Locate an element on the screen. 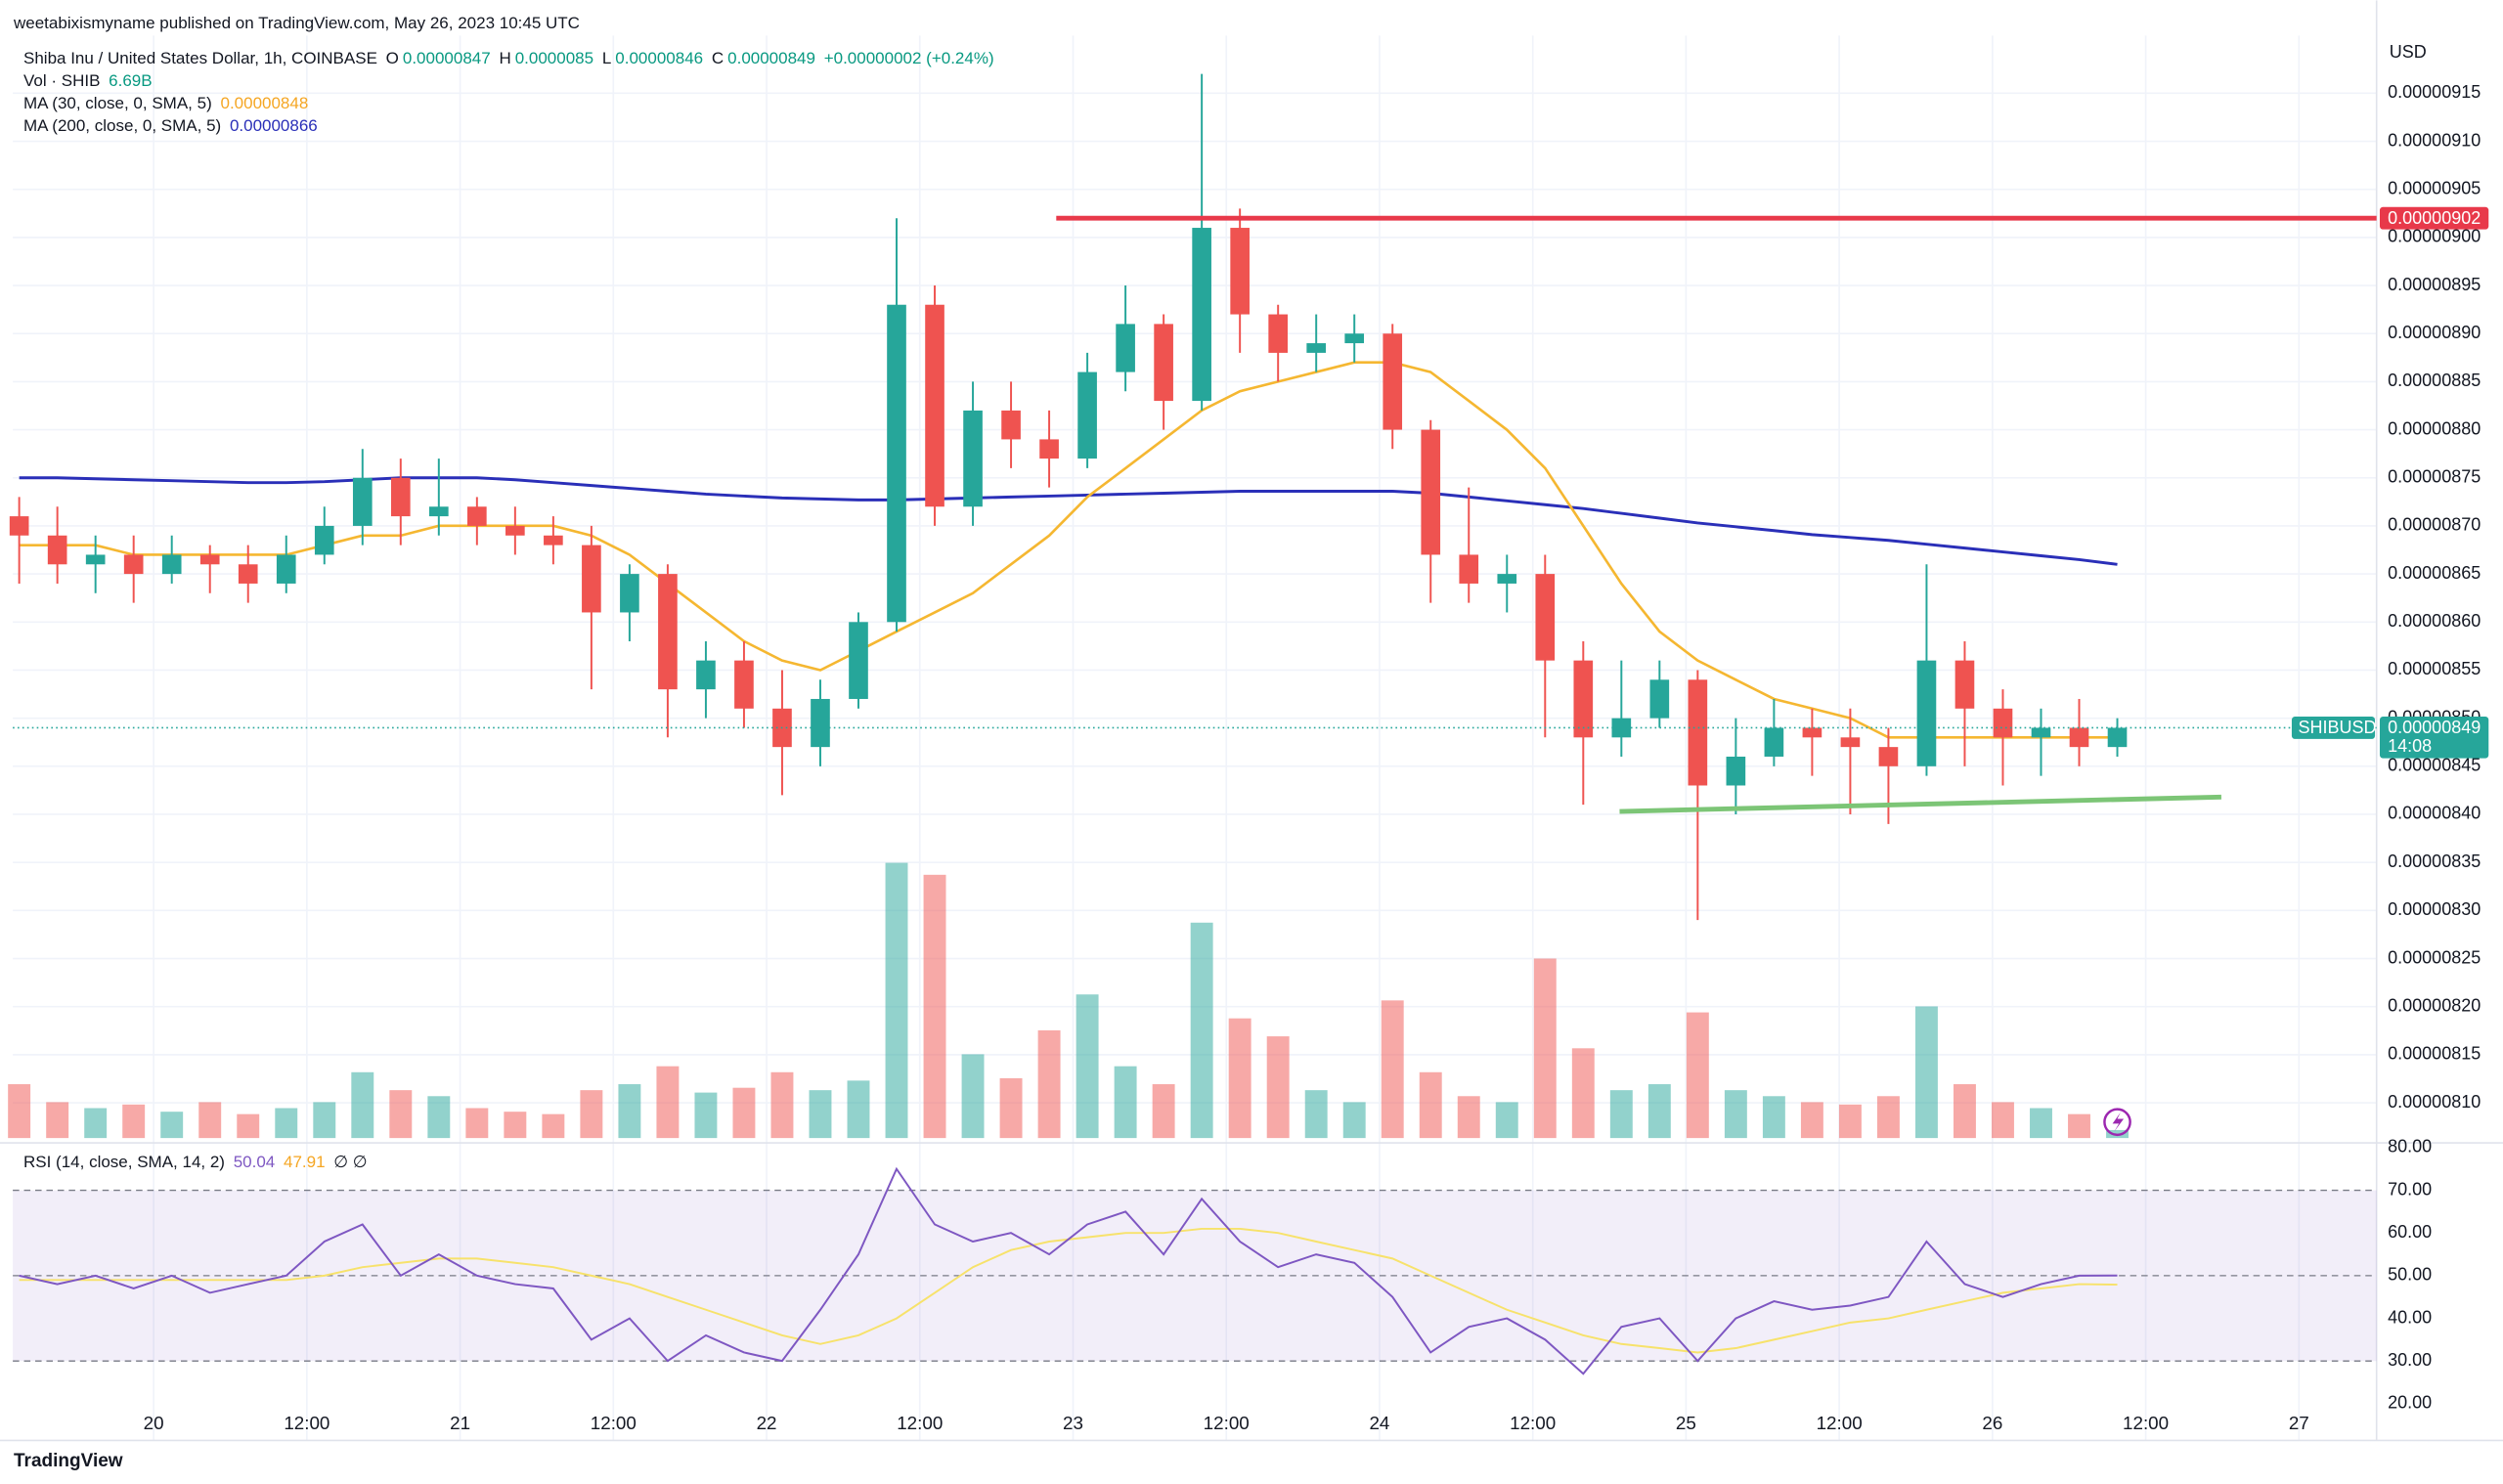 This screenshot has height=1484, width=2503. symbol-label: SHIBUSD is located at coordinates (2337, 727).